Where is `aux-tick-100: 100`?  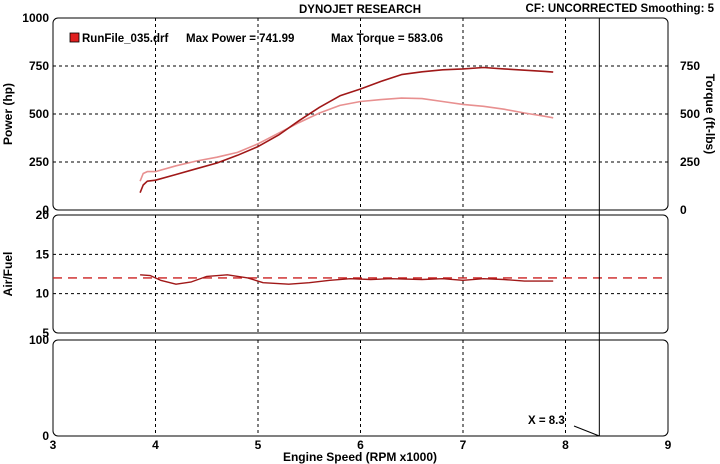
aux-tick-100: 100 is located at coordinates (39, 340).